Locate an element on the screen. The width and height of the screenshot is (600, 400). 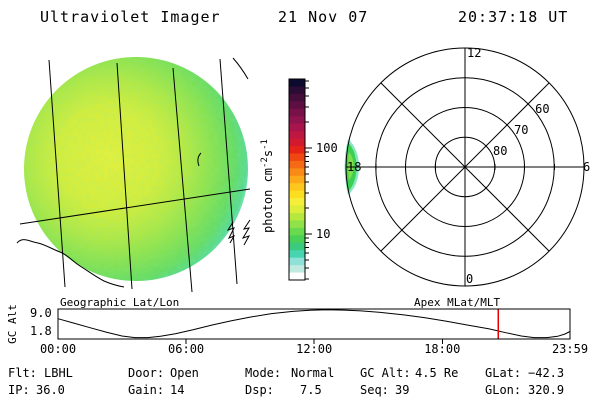
status-gain-value: 14 is located at coordinates (177, 390).